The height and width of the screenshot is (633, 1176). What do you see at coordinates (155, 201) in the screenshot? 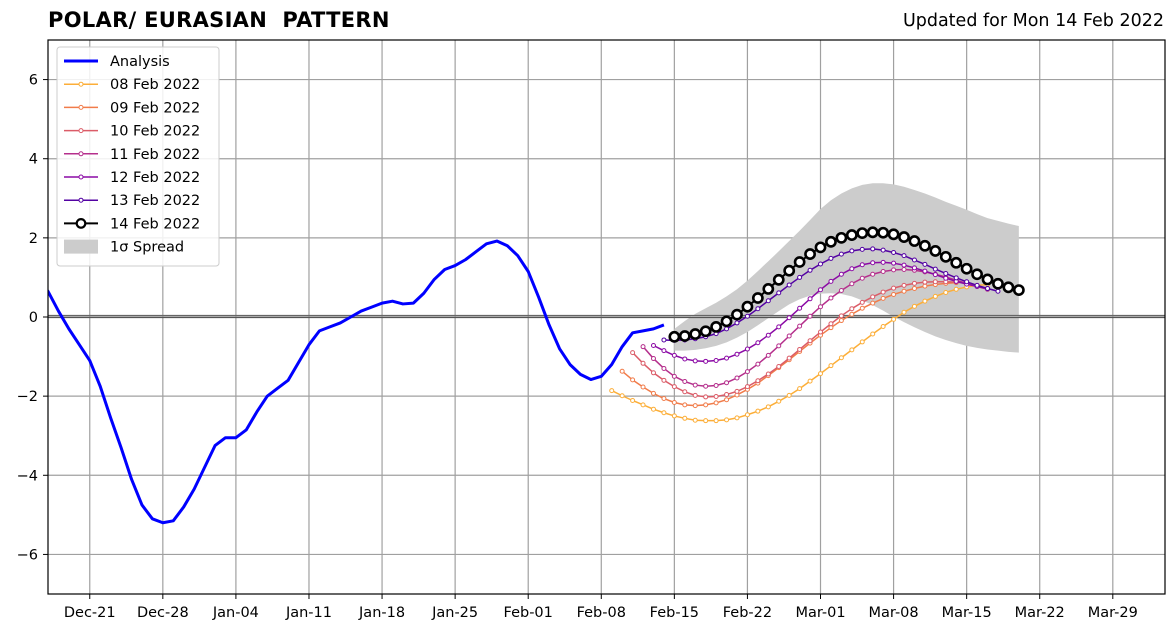
I see `legend-label: 13 Feb 2022` at bounding box center [155, 201].